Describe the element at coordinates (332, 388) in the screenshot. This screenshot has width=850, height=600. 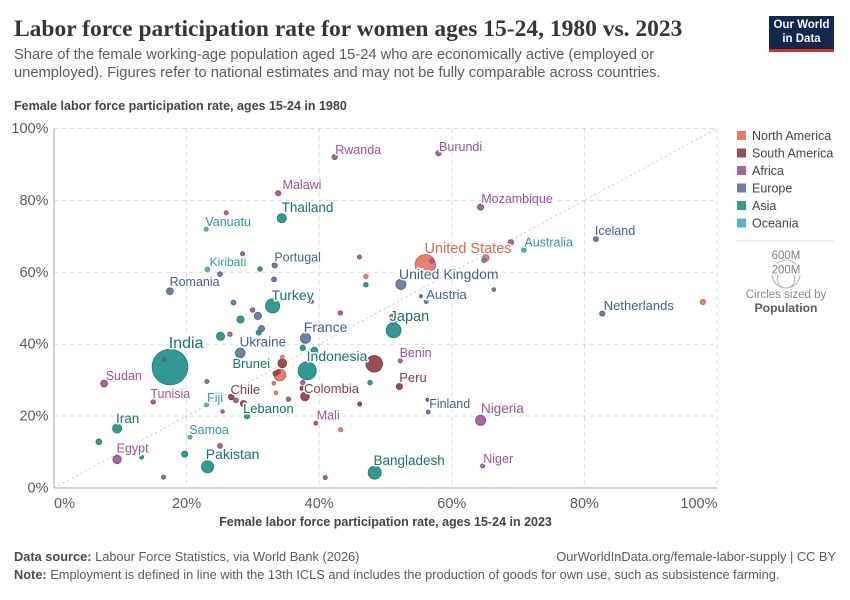
I see `svg-text: Colombia` at that location.